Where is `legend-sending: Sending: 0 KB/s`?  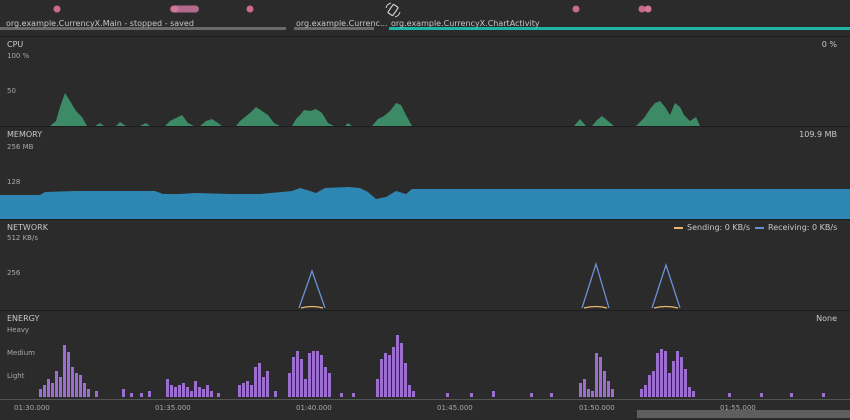 legend-sending: Sending: 0 KB/s is located at coordinates (712, 227).